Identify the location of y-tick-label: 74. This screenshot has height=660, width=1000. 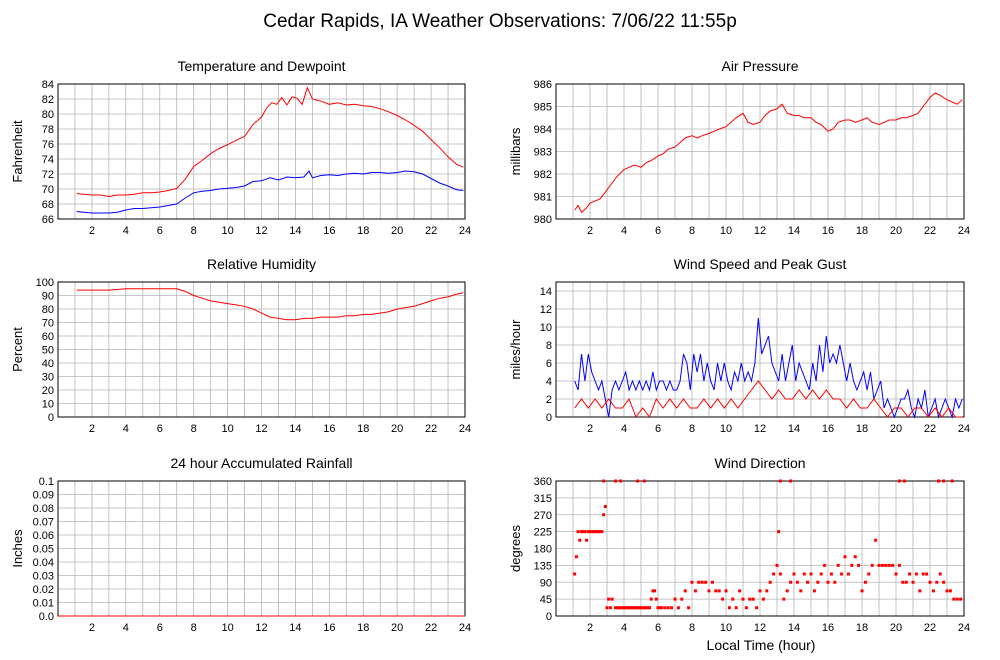
(48, 160).